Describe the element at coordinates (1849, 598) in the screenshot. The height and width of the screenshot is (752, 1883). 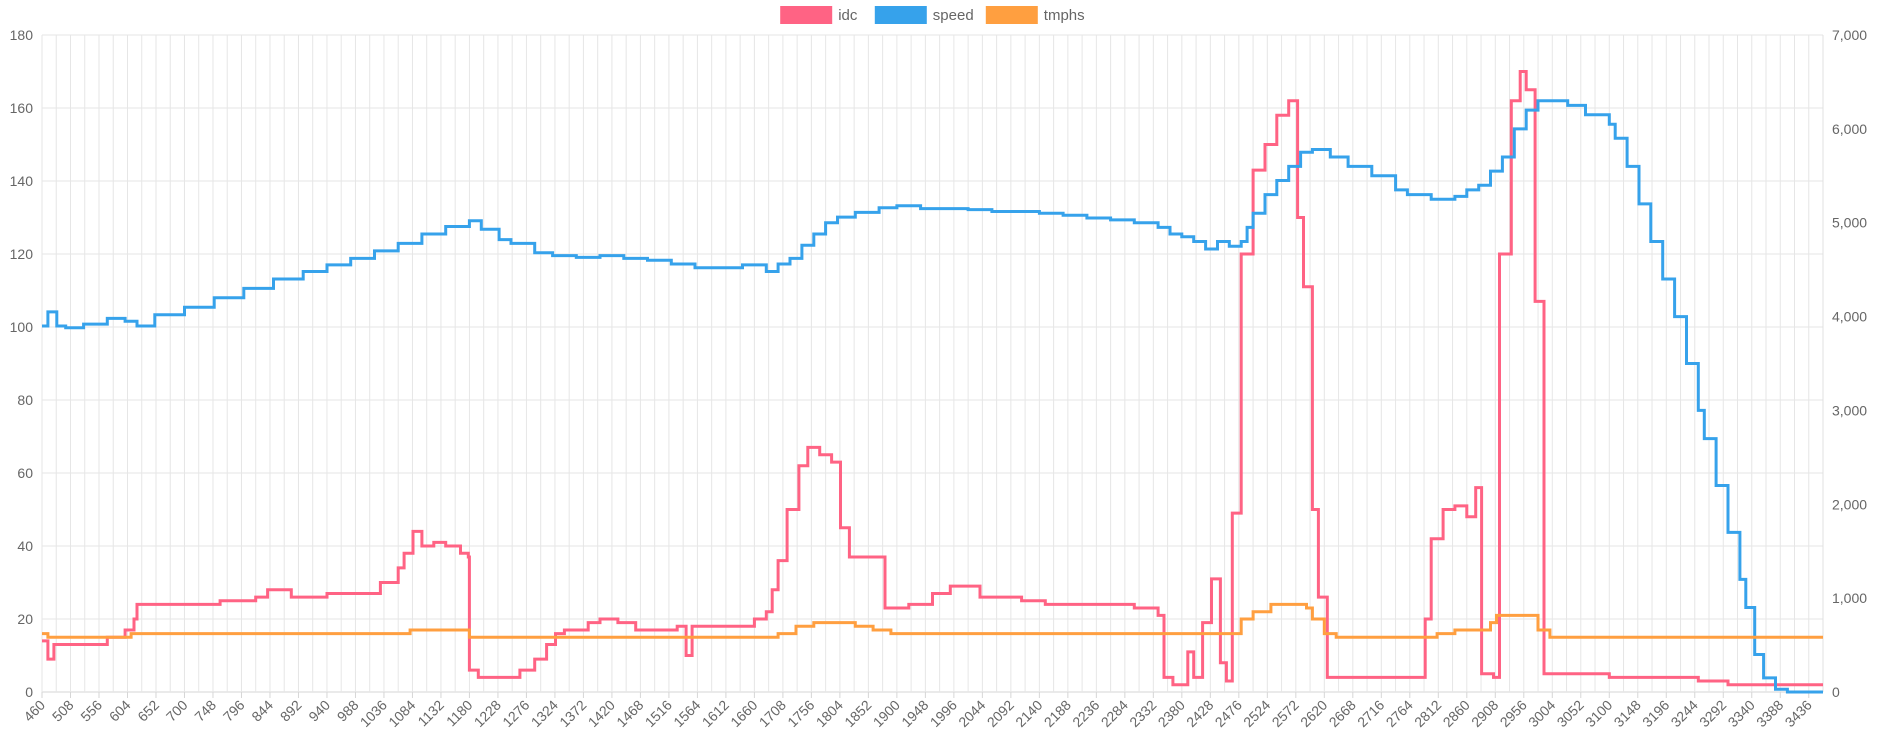
I see `y-right-tick-label: 1,000` at that location.